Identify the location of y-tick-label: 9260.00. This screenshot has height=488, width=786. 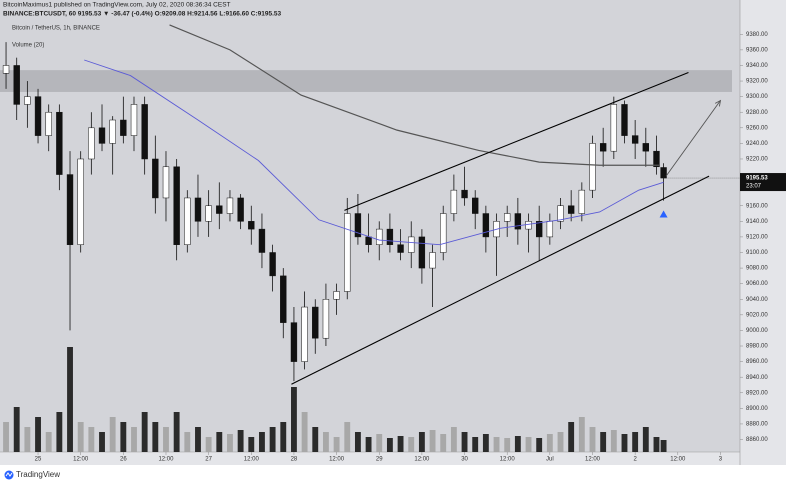
(757, 128).